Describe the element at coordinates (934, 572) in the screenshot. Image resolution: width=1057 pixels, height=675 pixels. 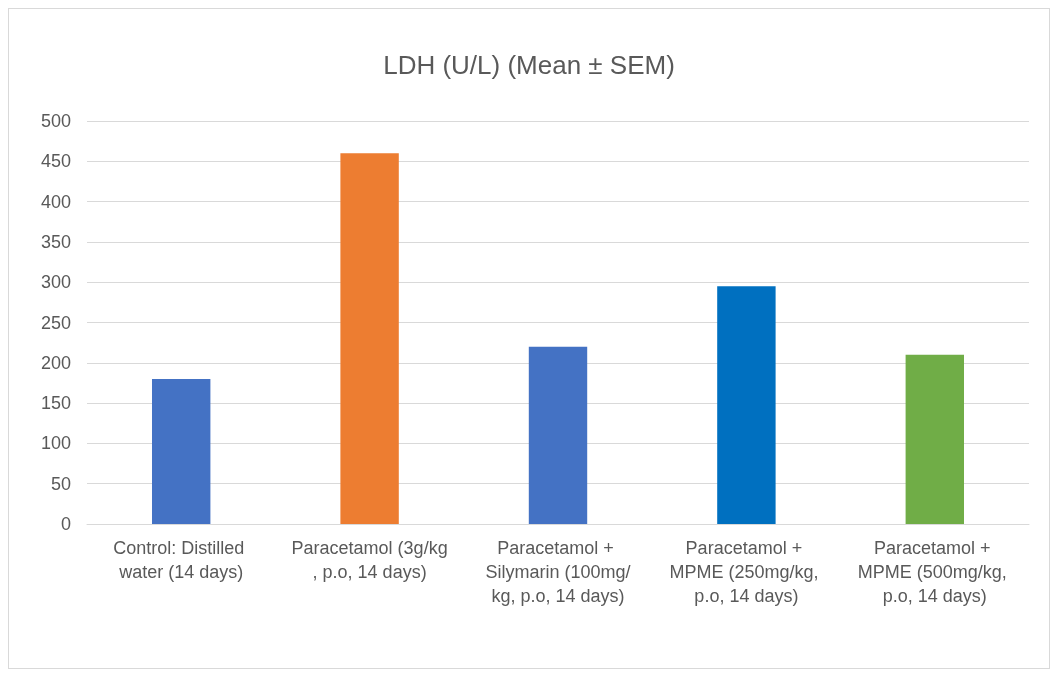
I see `x-tick-label: Paracetamol + MPME (500mg/kg, p.o, 14 days)` at that location.